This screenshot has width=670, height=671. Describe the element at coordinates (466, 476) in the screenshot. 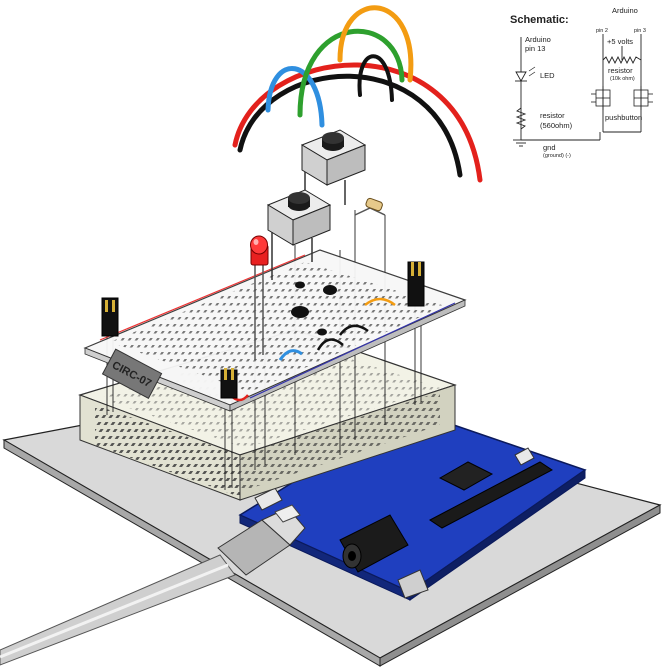

I see `microcontroller-chip` at that location.